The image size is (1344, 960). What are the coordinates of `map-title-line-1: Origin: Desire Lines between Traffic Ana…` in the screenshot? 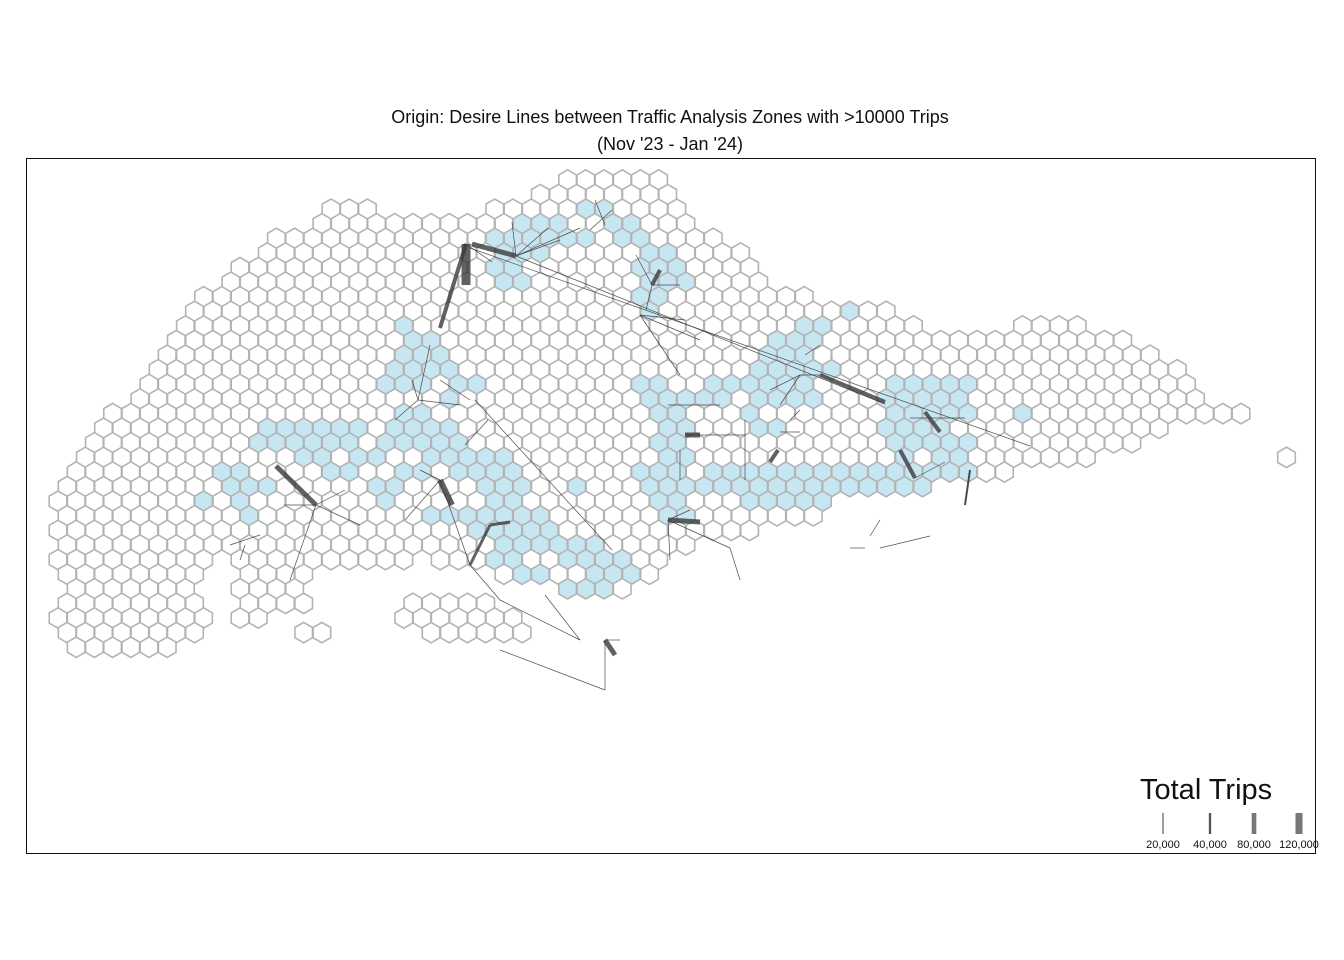 It's located at (670, 117).